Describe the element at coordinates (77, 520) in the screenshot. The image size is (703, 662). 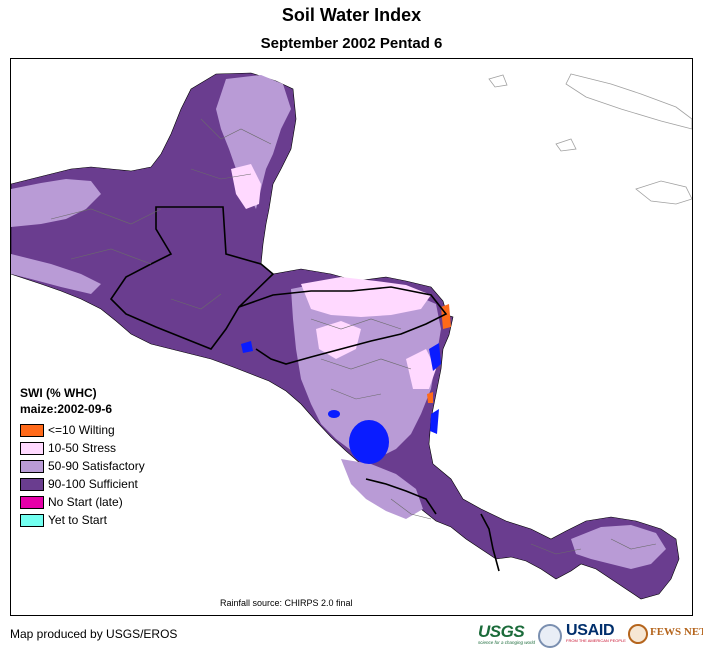
I see `legend-label: Yet to Start` at that location.